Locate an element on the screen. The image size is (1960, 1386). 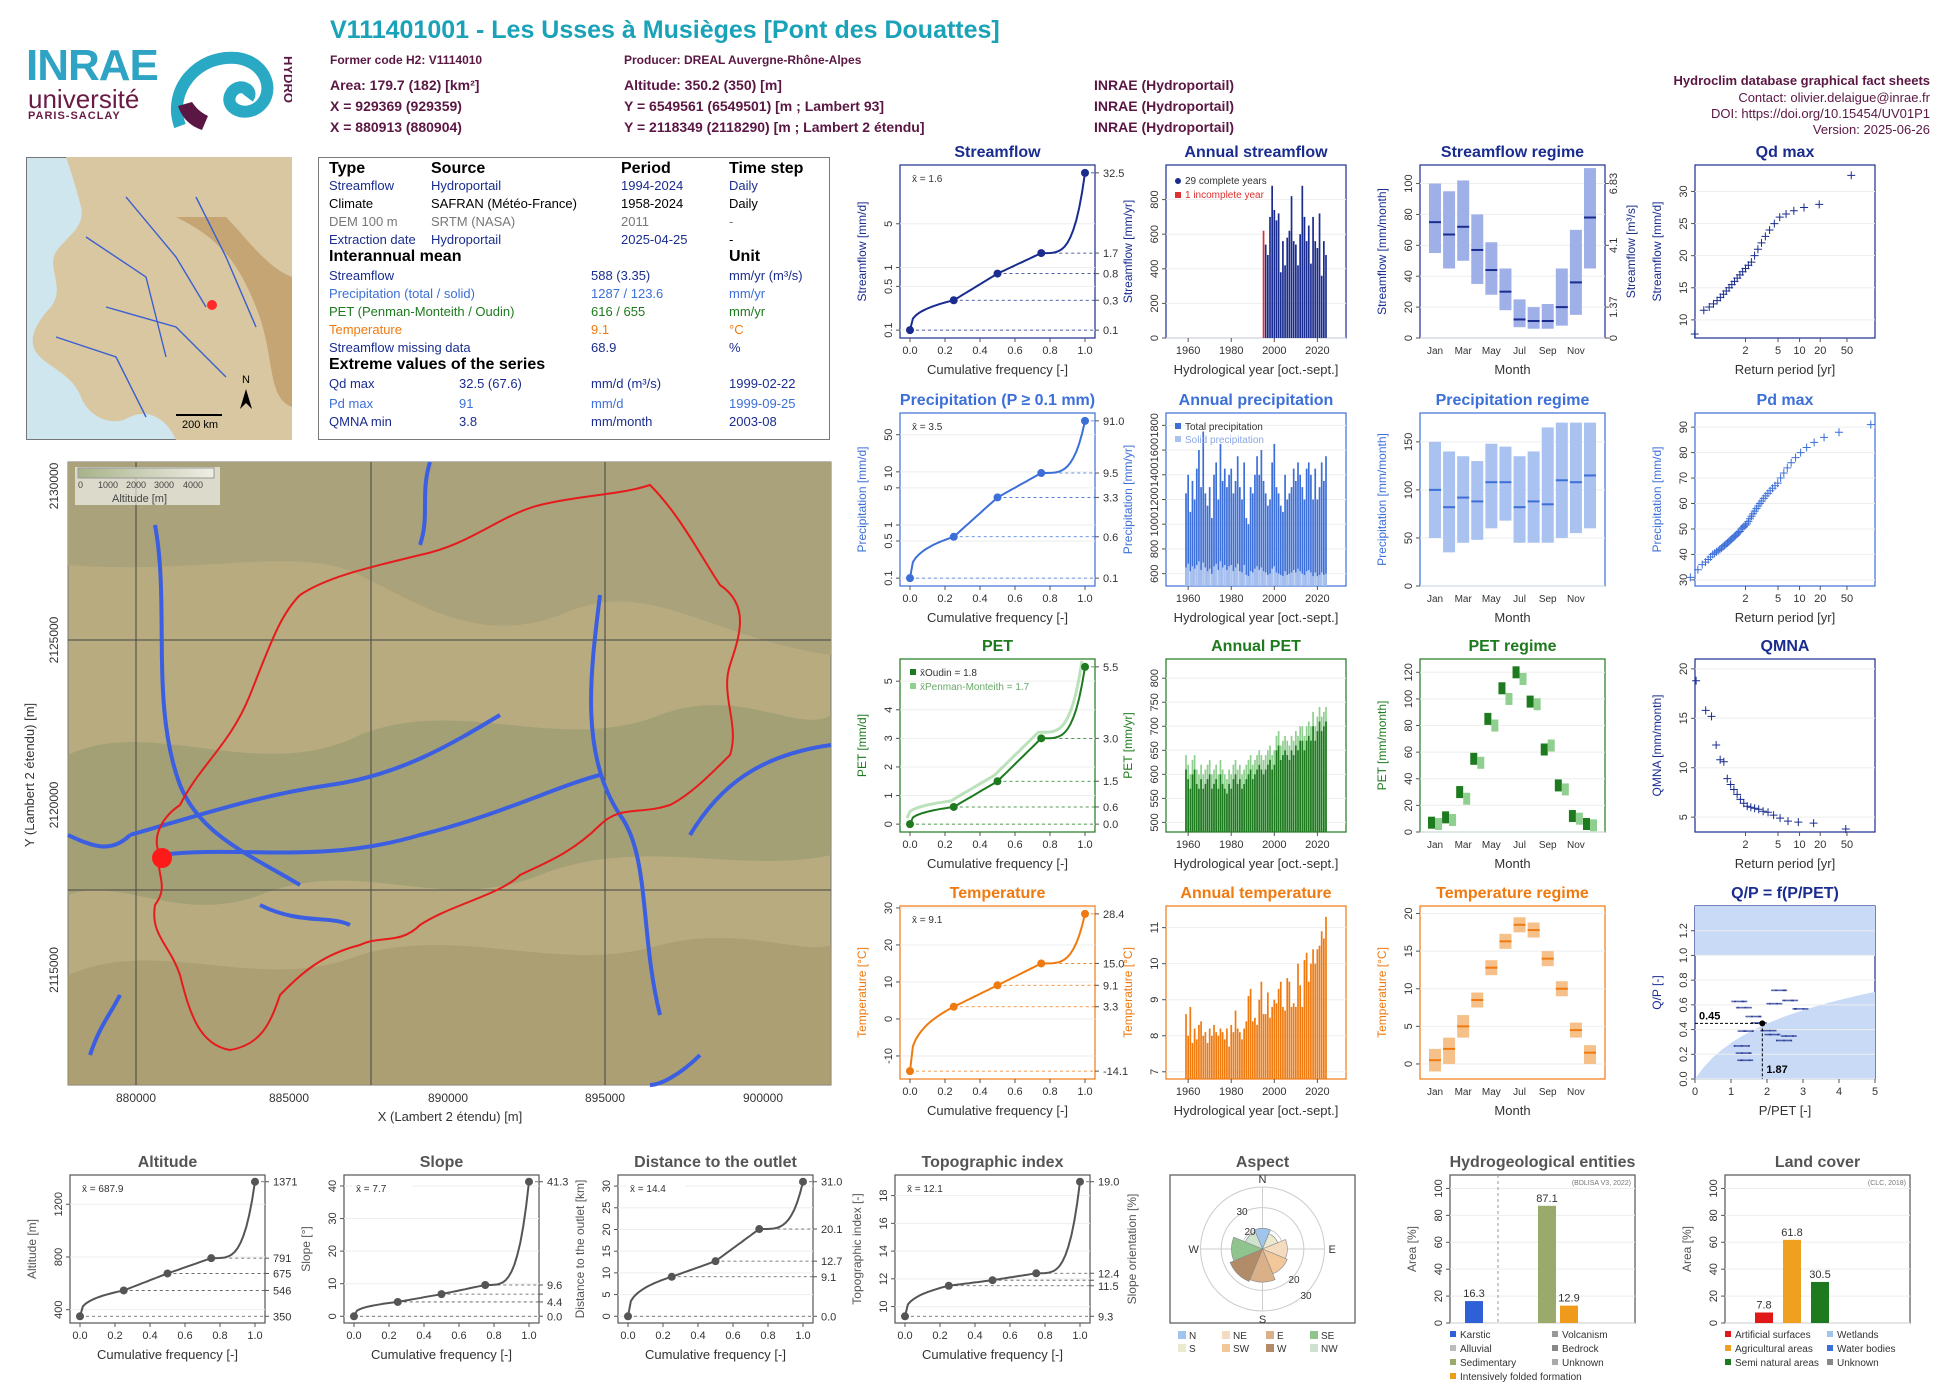
right-tick-label: 15.0 is located at coordinates (1113, 964).